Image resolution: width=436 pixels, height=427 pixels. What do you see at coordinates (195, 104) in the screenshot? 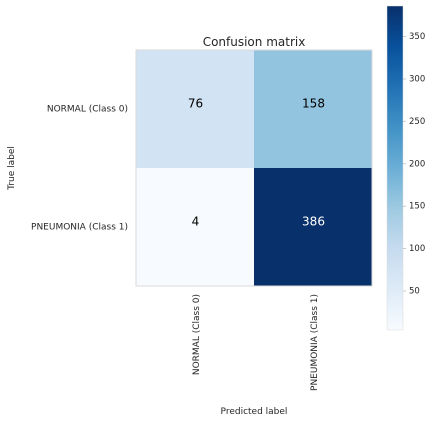
I see `cell-value-r0-c0: 76` at bounding box center [195, 104].